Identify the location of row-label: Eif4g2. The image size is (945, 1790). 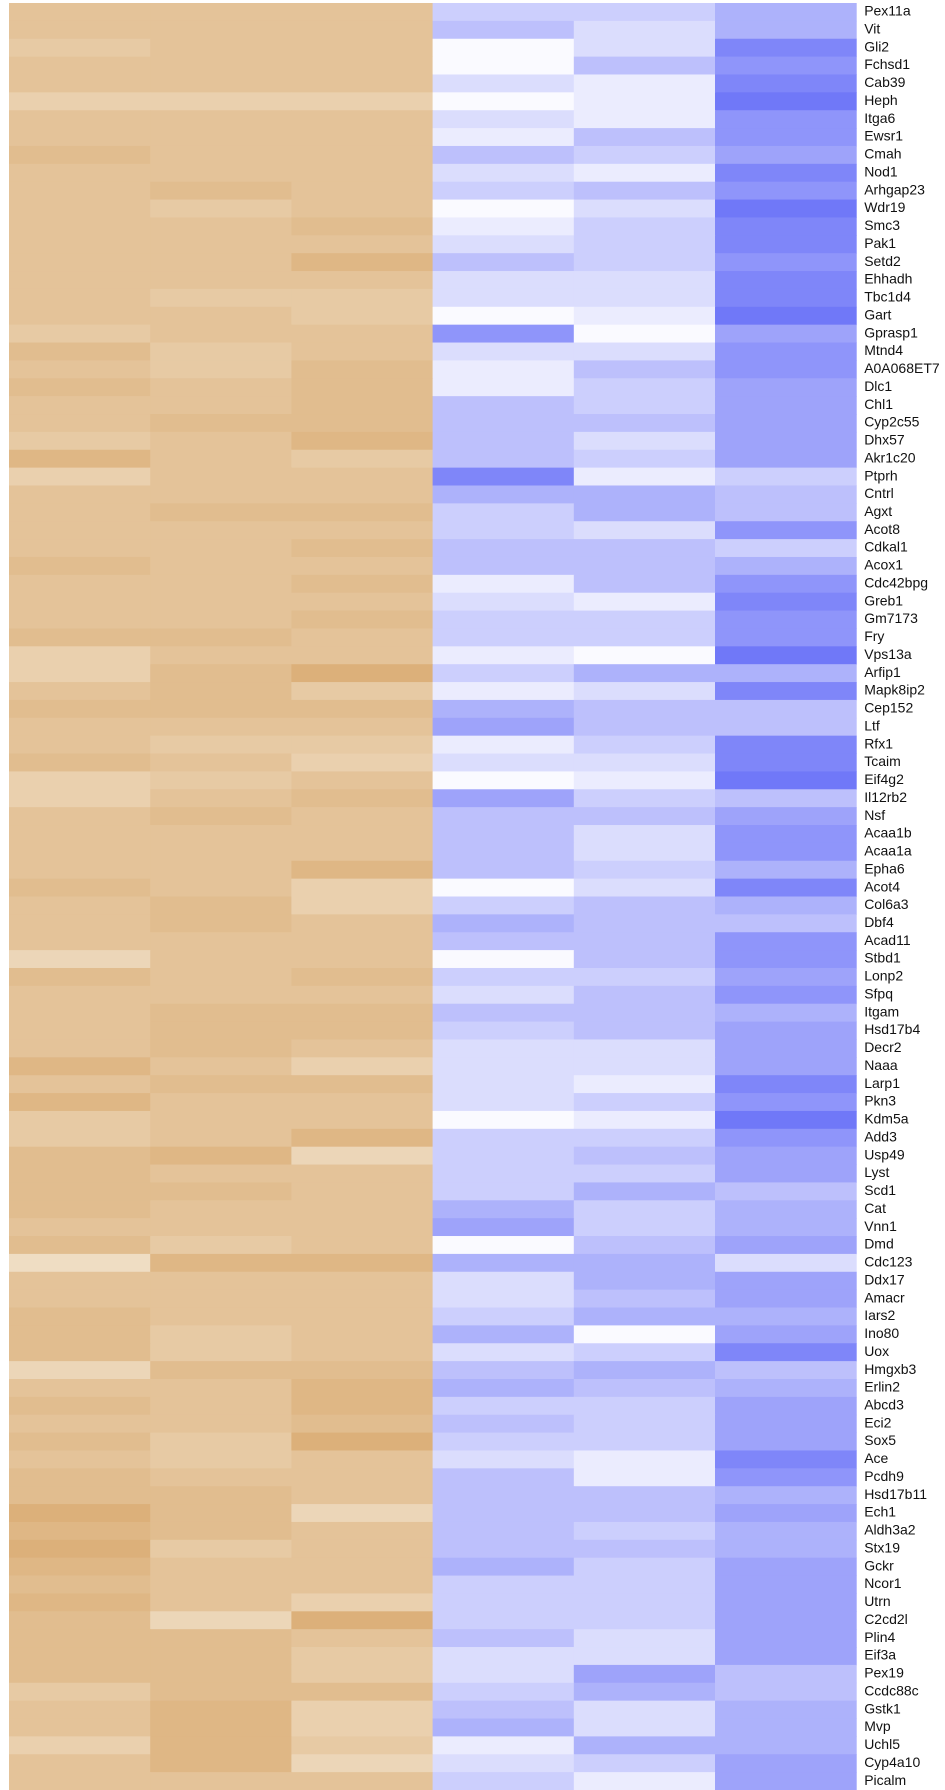
(884, 779).